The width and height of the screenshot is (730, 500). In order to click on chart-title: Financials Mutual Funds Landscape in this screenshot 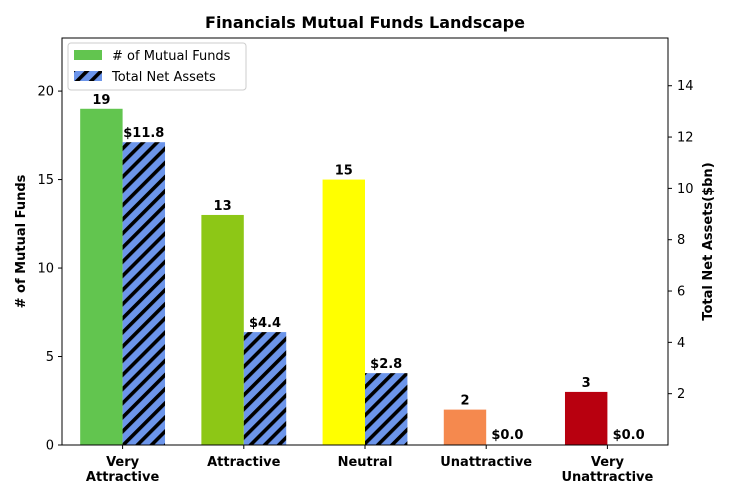, I will do `click(365, 22)`.